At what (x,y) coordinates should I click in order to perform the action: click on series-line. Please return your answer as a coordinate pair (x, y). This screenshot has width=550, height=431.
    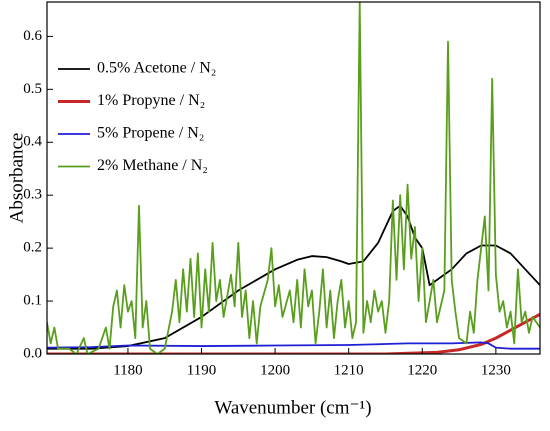
    Looking at the image, I should click on (293, 345).